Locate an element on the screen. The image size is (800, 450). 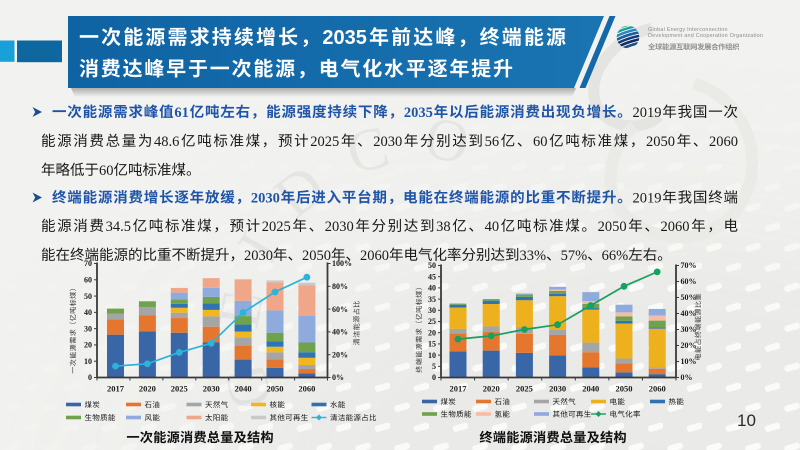
svg-text: 10% is located at coordinates (689, 361).